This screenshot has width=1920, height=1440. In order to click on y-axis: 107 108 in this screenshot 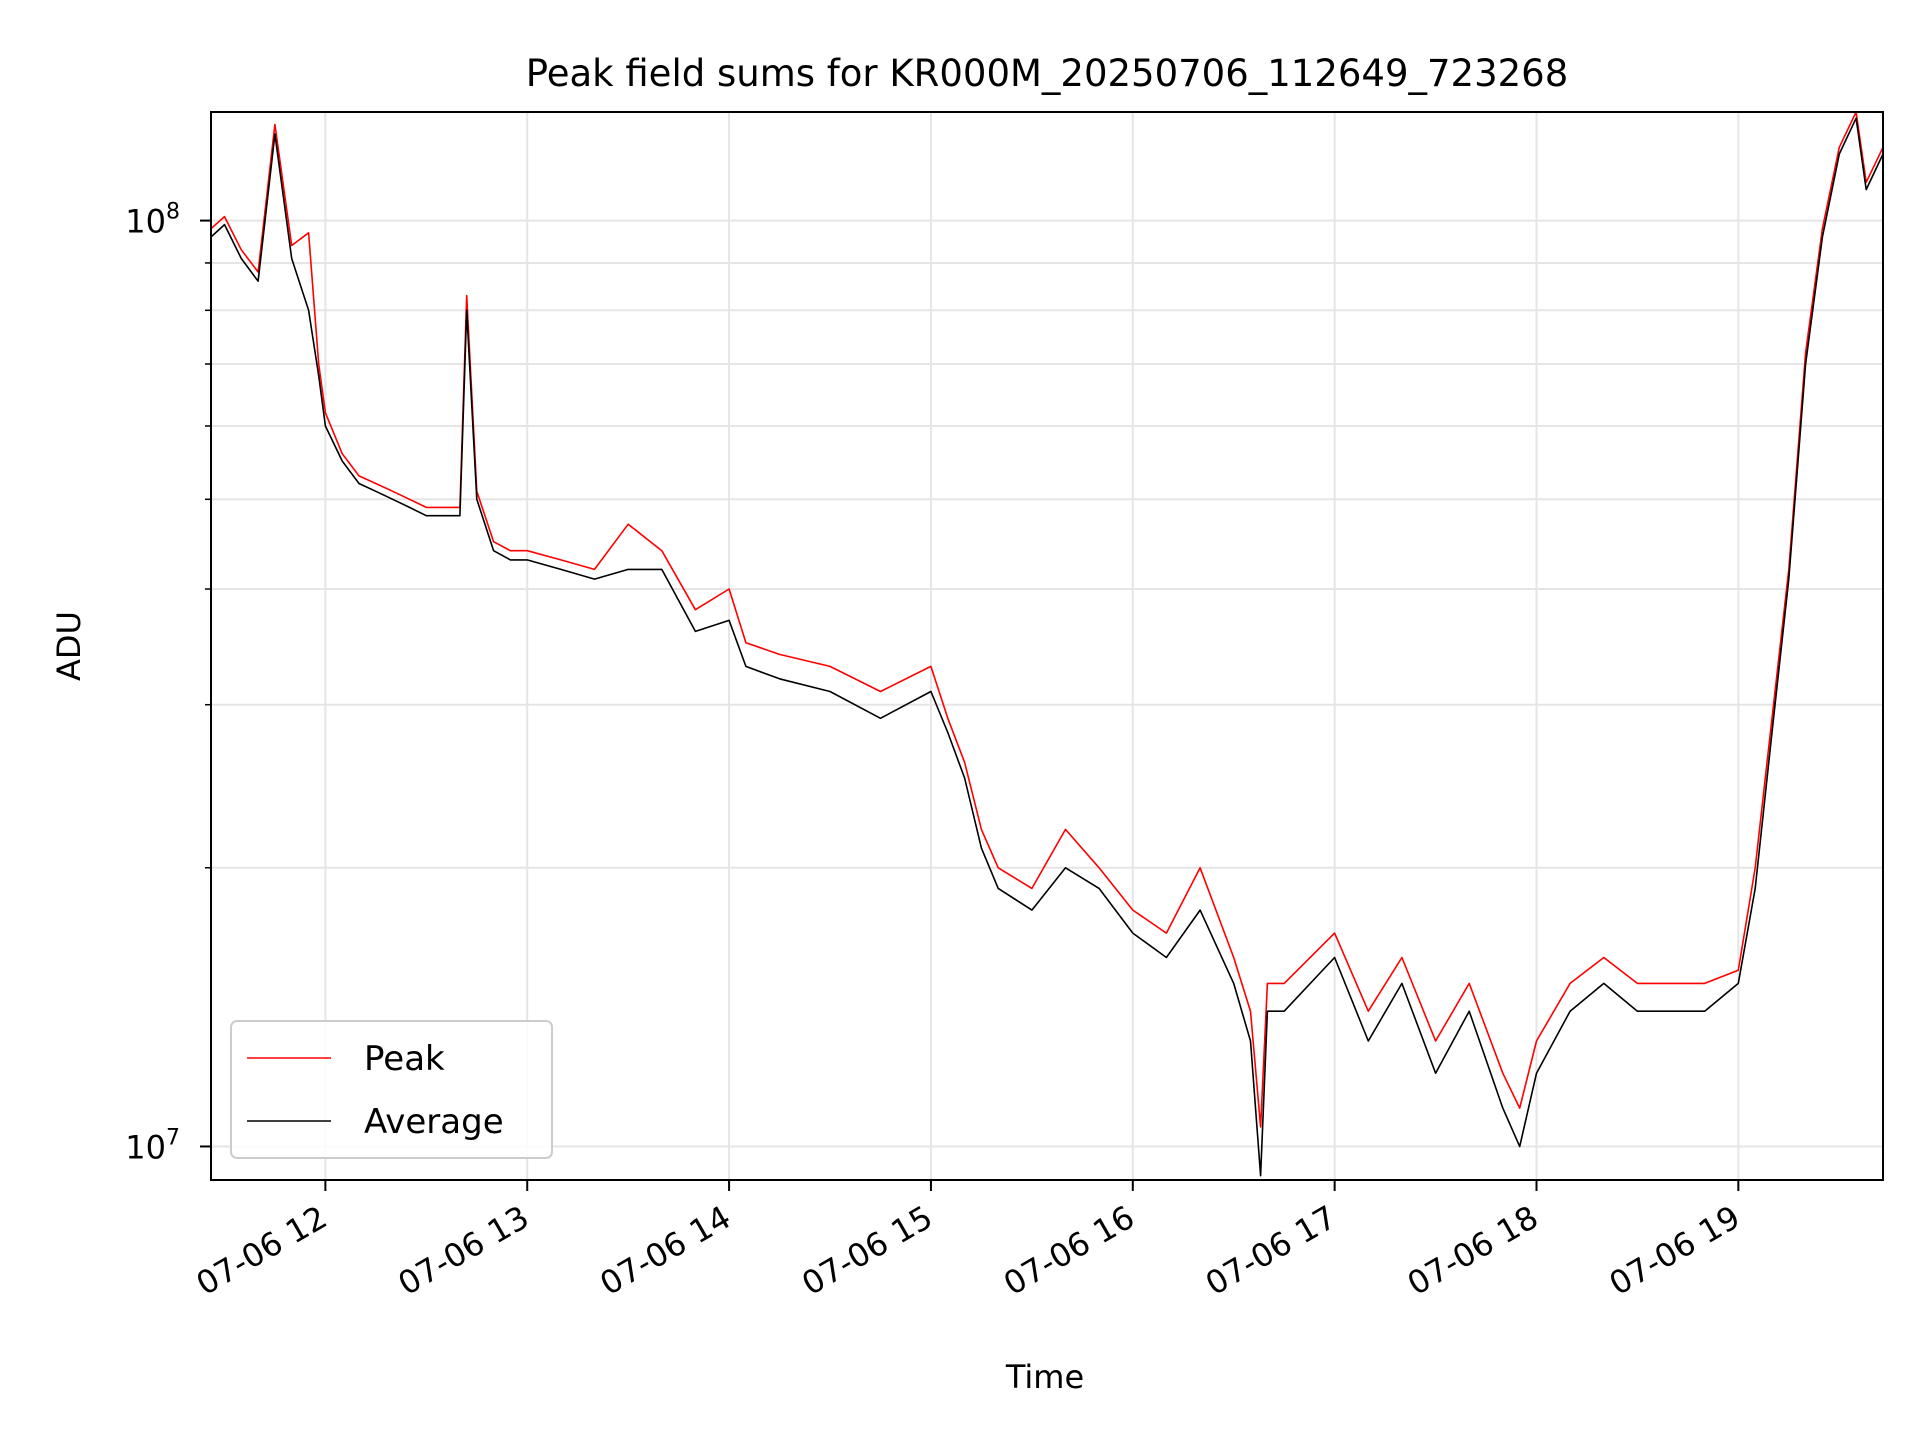, I will do `click(168, 683)`.